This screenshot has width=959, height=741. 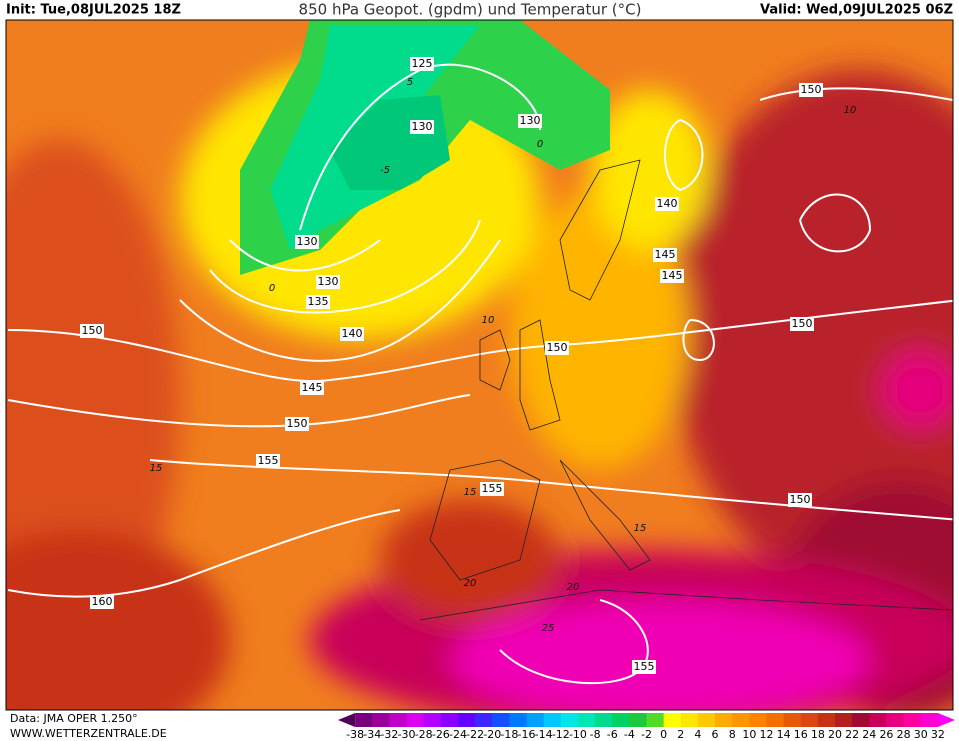 I want to click on legend-label: -26, so click(x=441, y=734).